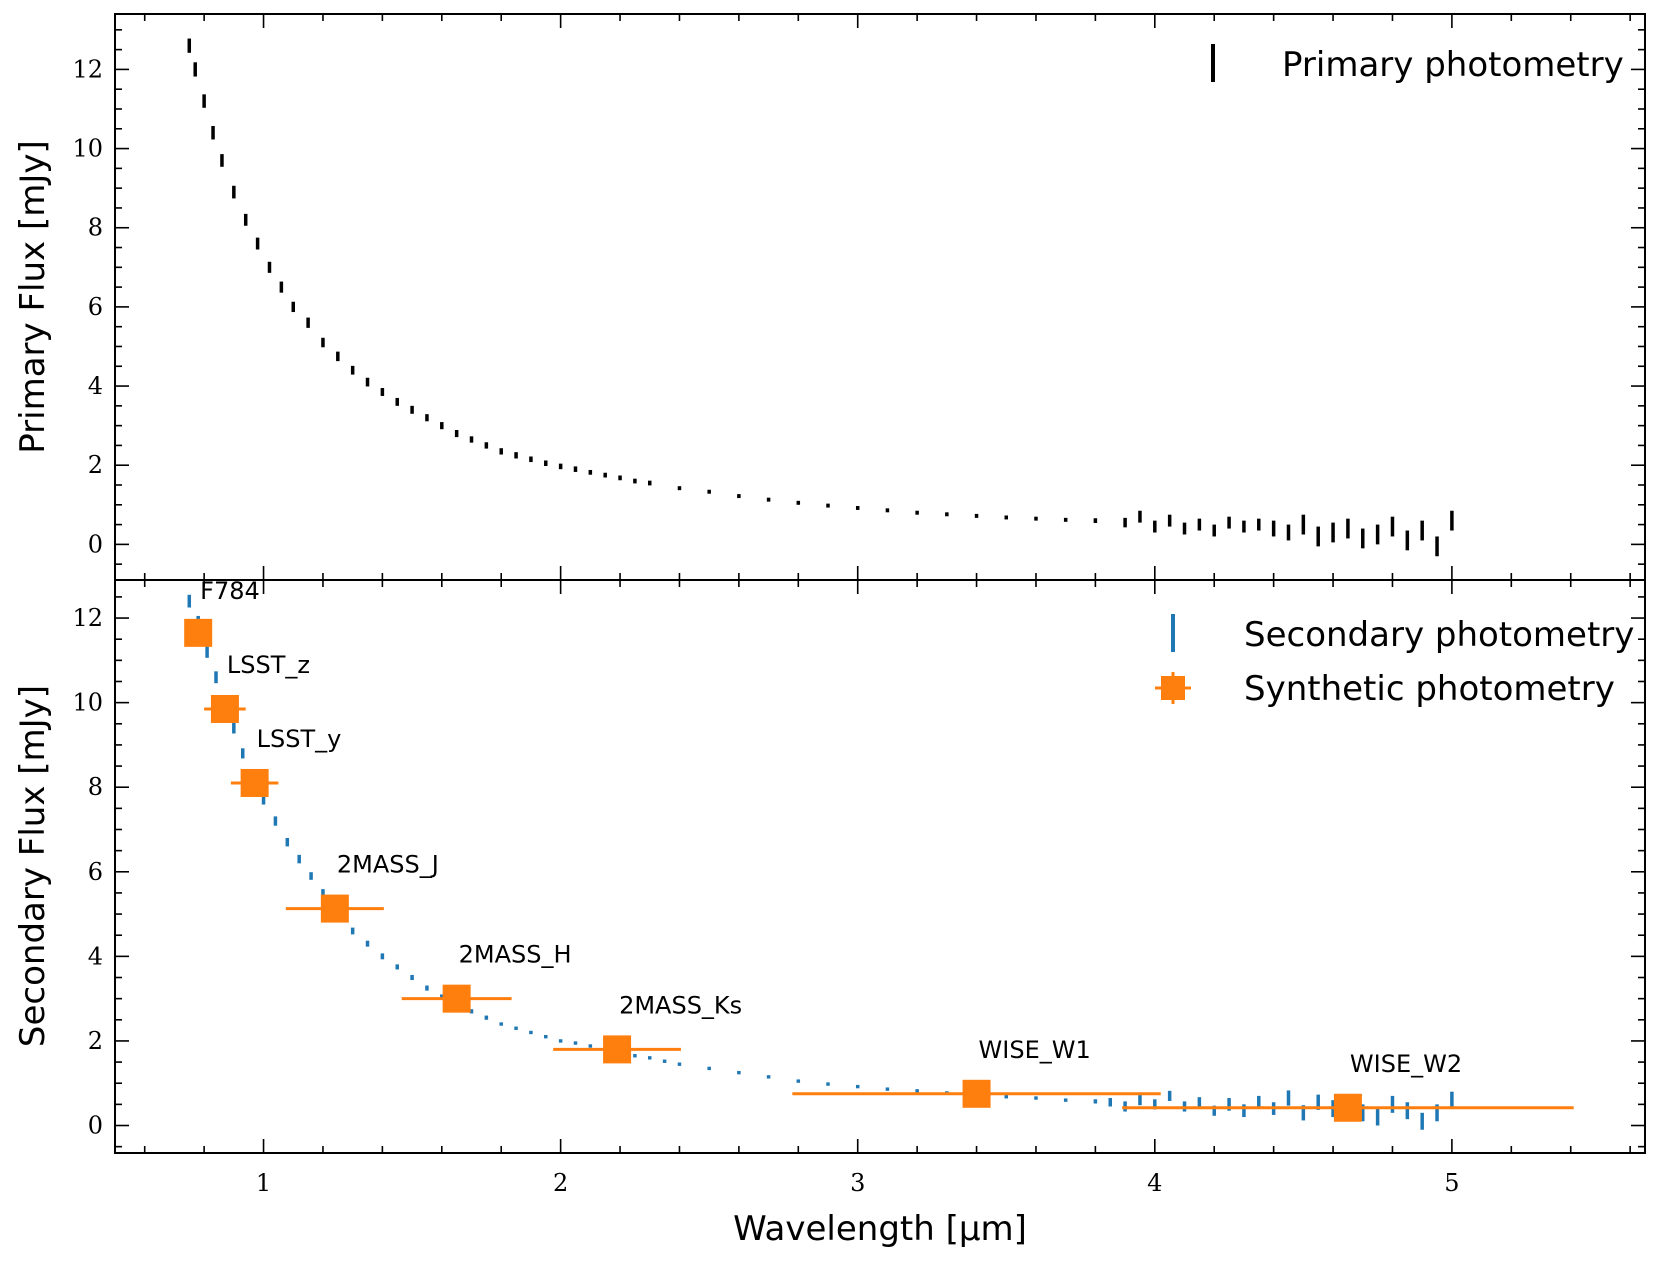  Describe the element at coordinates (857, 1183) in the screenshot. I see `x-tick-label: 3` at that location.